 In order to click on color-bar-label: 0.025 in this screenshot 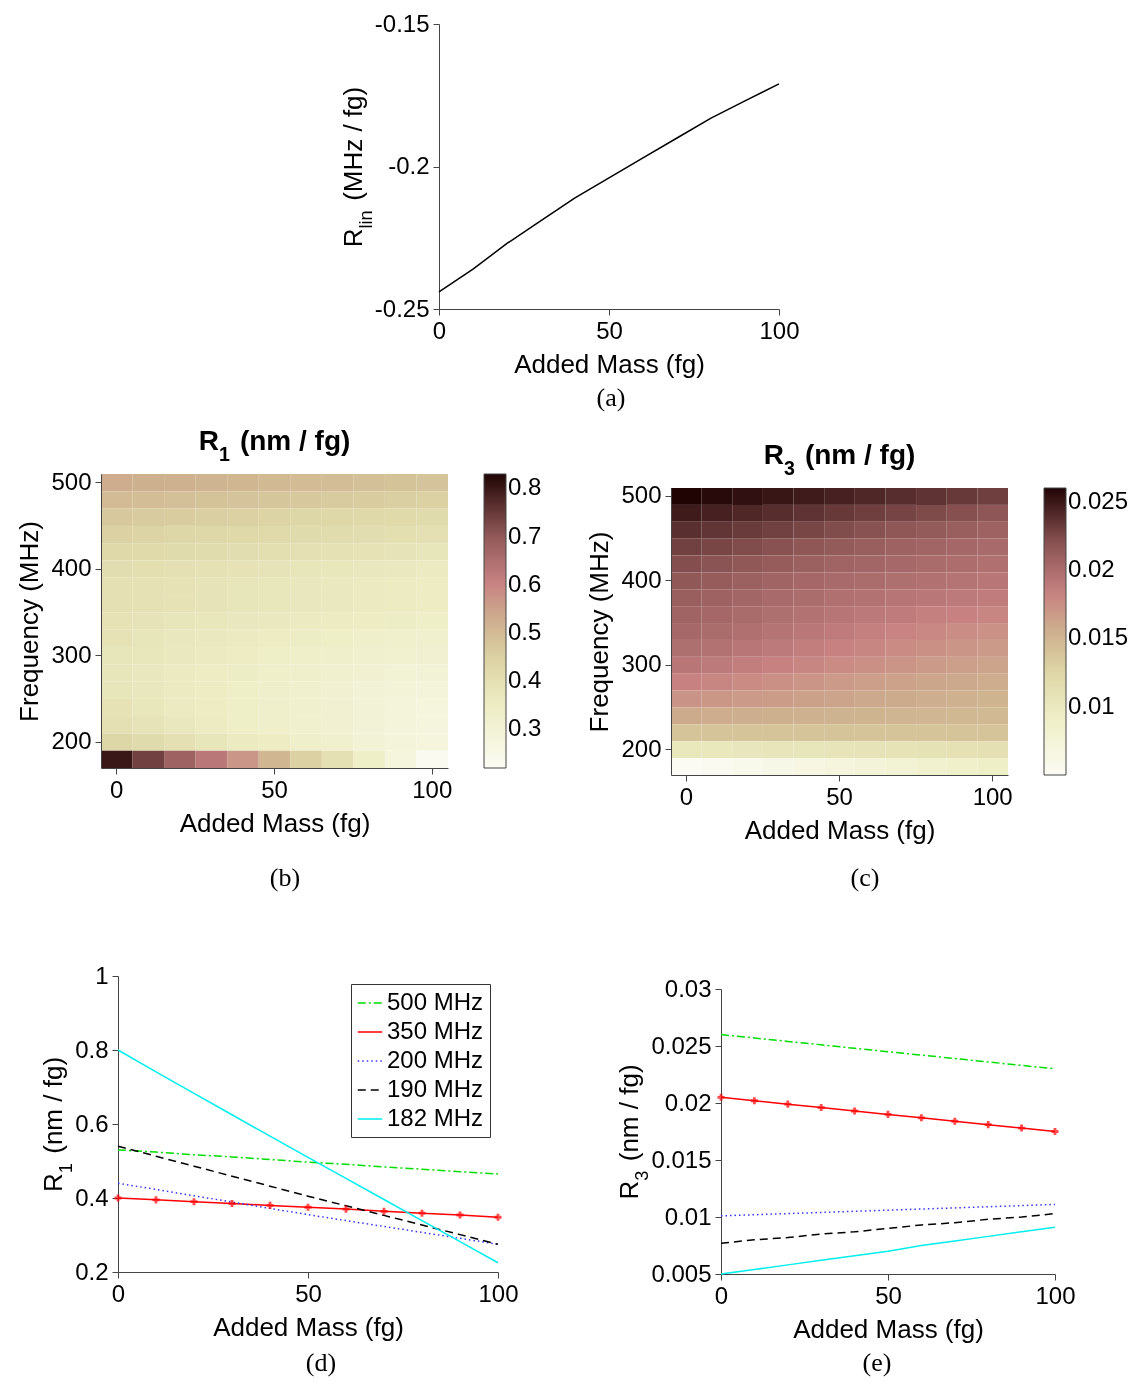, I will do `click(1098, 500)`.